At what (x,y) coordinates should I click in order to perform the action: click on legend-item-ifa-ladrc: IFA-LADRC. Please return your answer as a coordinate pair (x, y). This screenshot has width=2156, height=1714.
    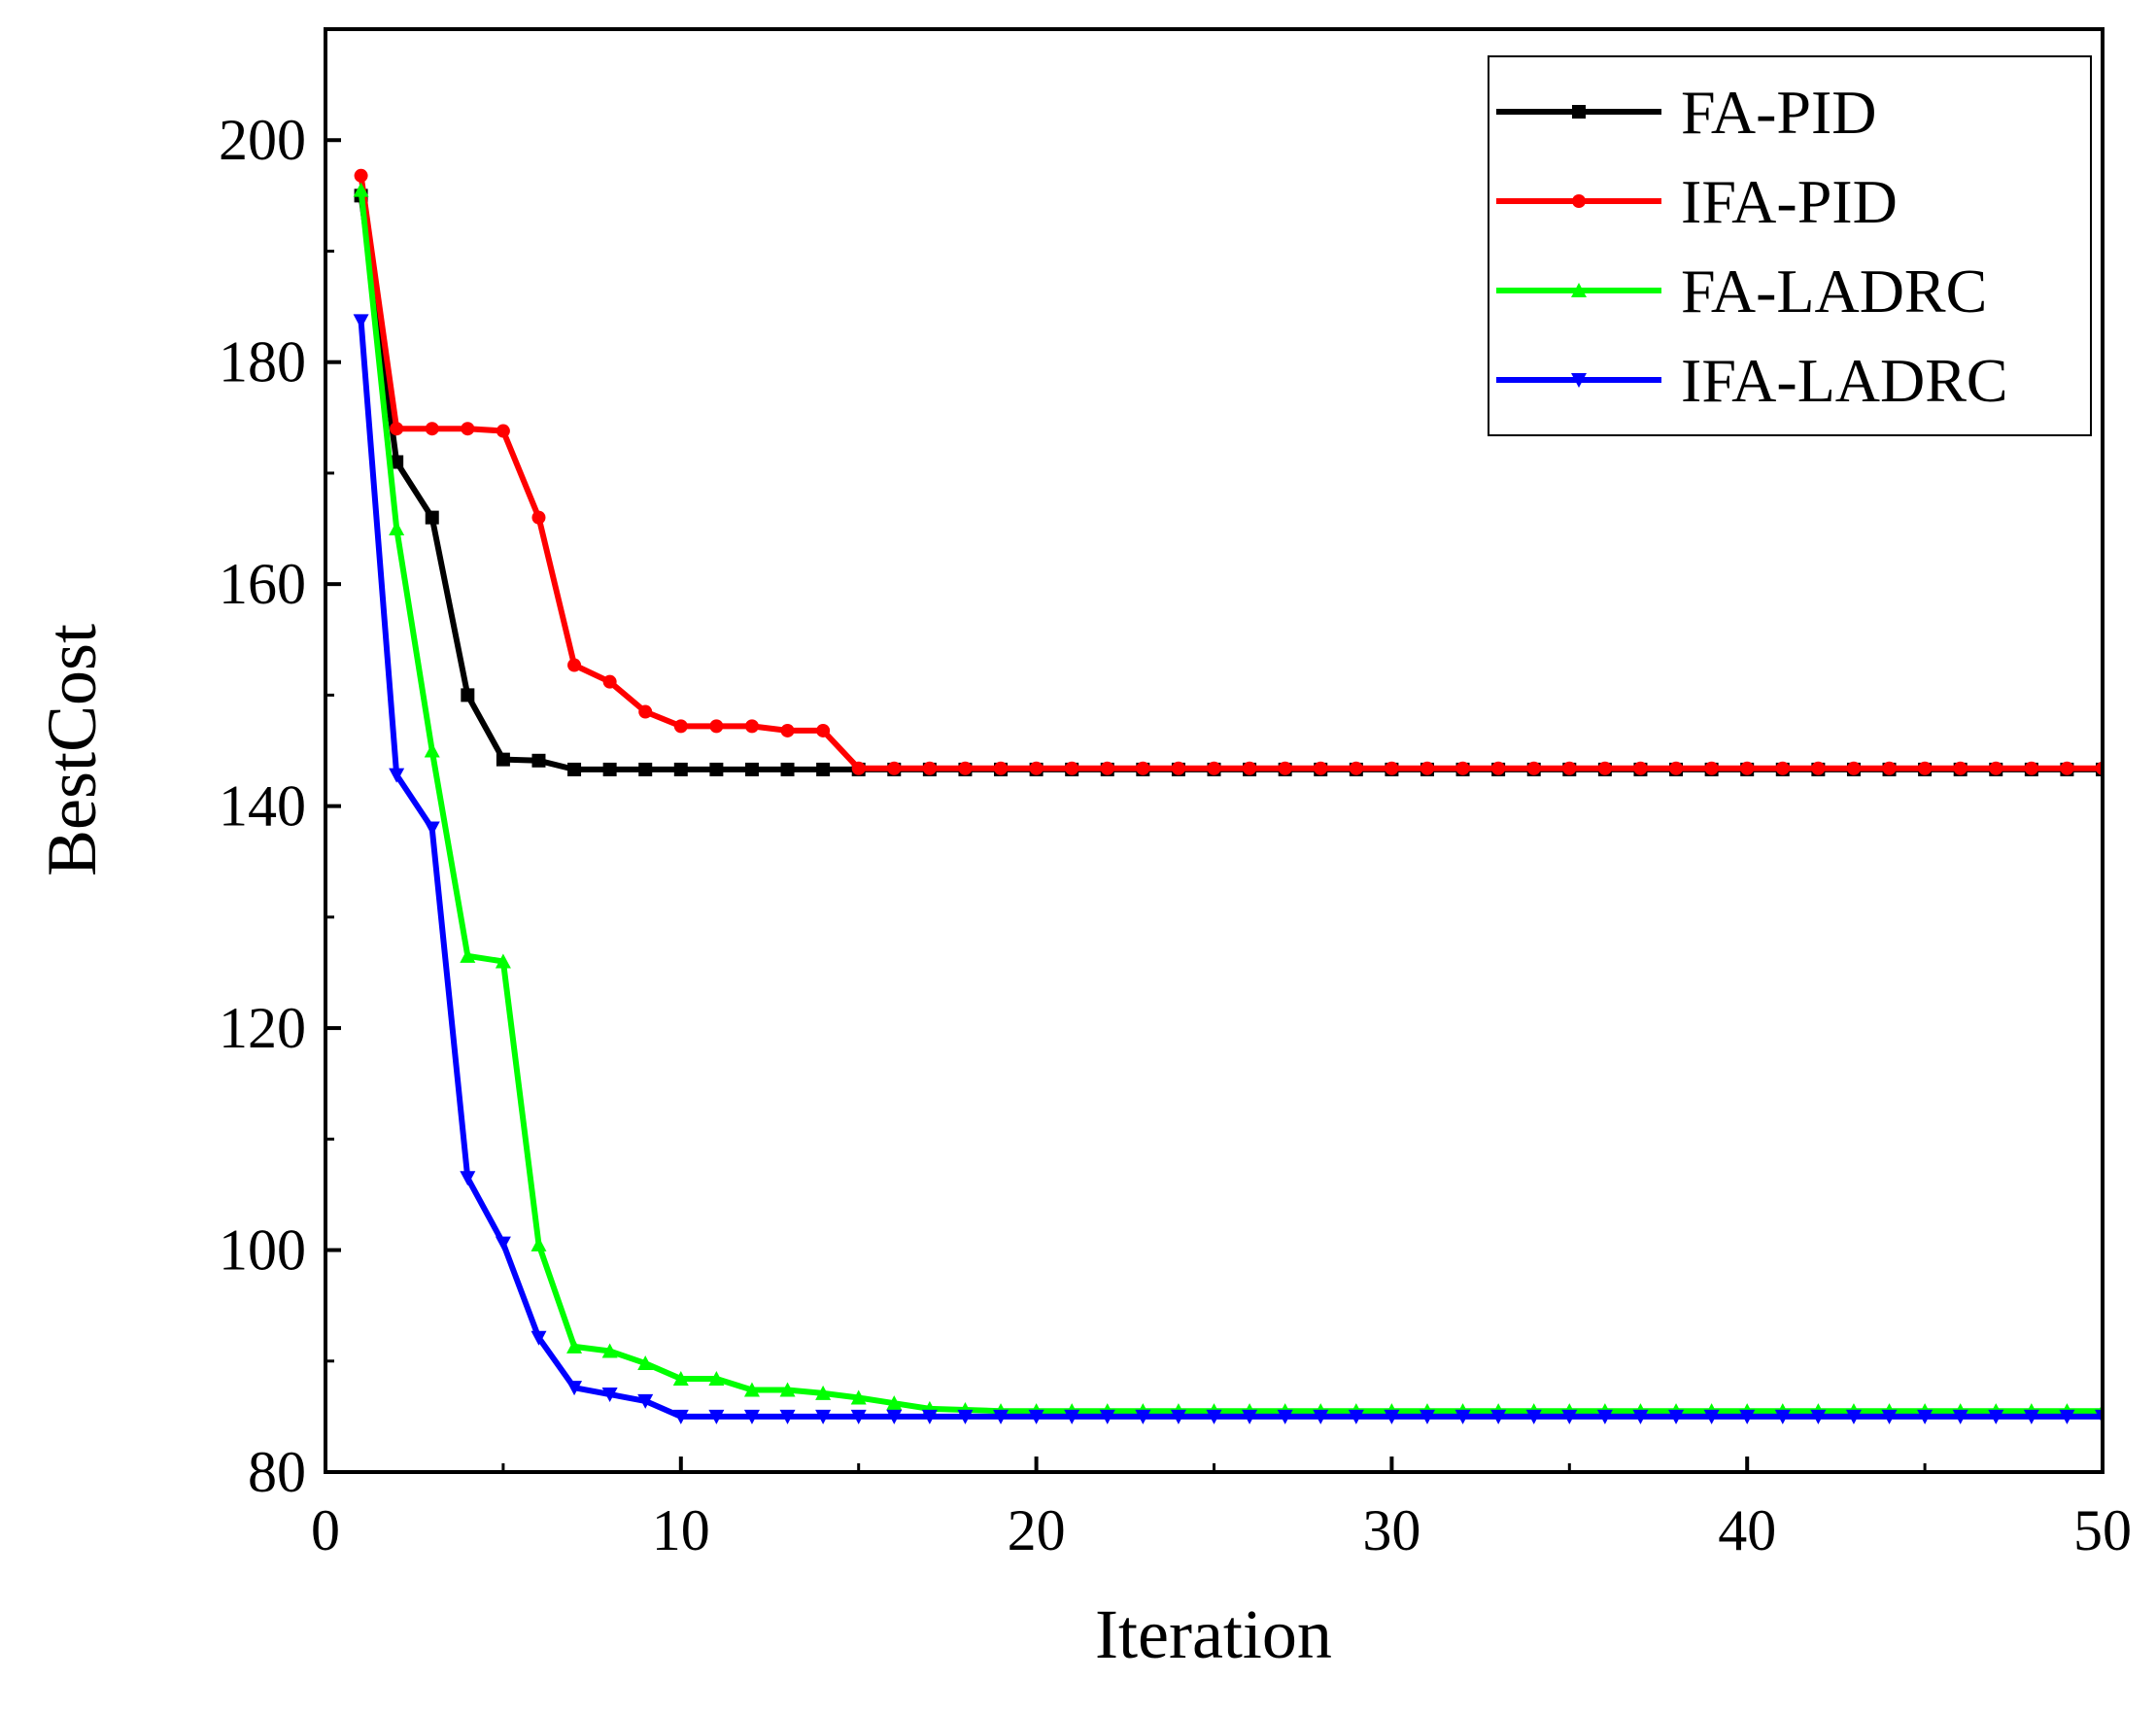
    Looking at the image, I should click on (1752, 380).